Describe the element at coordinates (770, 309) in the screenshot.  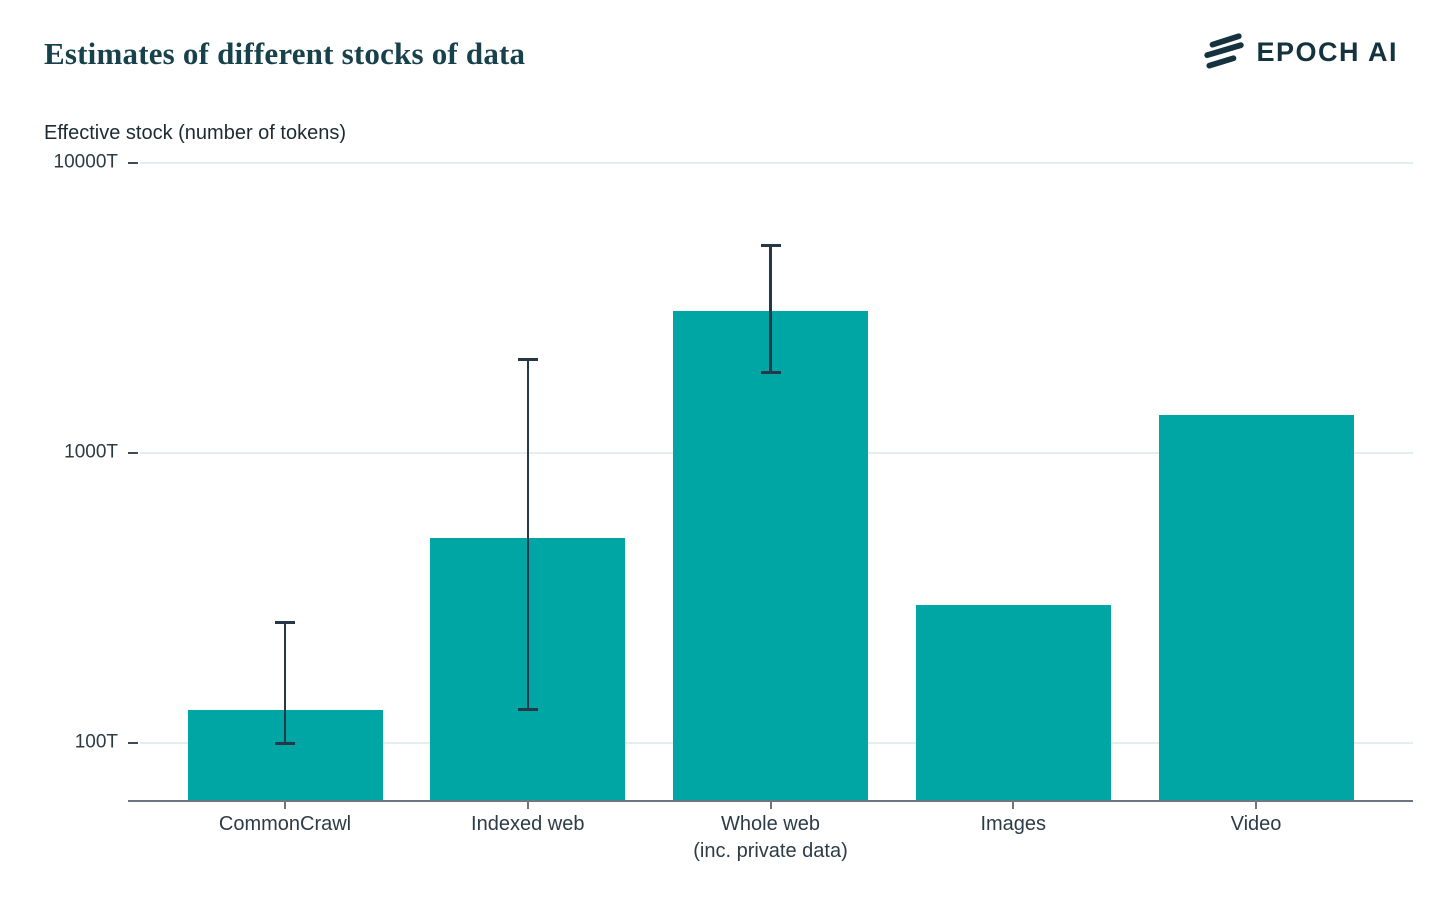
I see `error-bar-line-whole-web` at that location.